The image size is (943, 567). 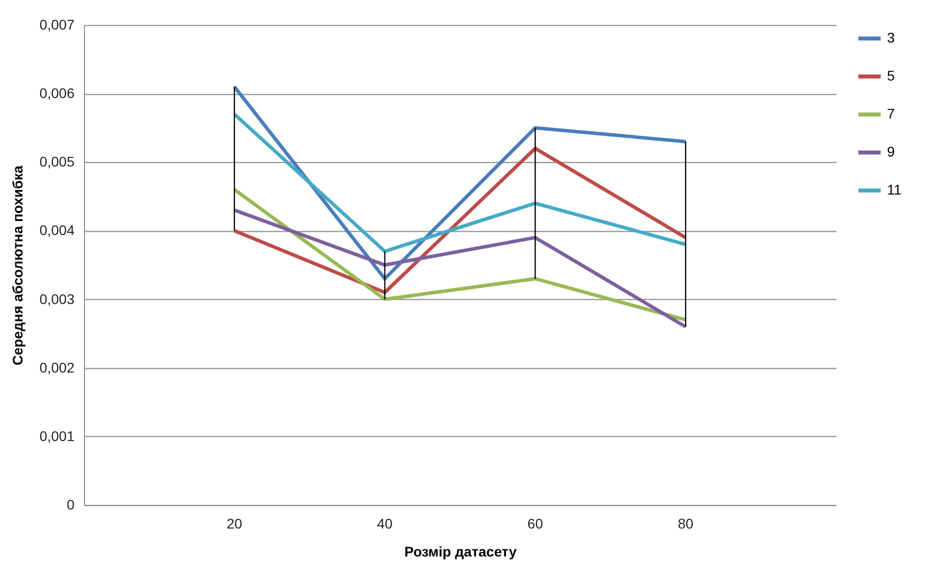 What do you see at coordinates (234, 524) in the screenshot?
I see `x-tick-label: 20` at bounding box center [234, 524].